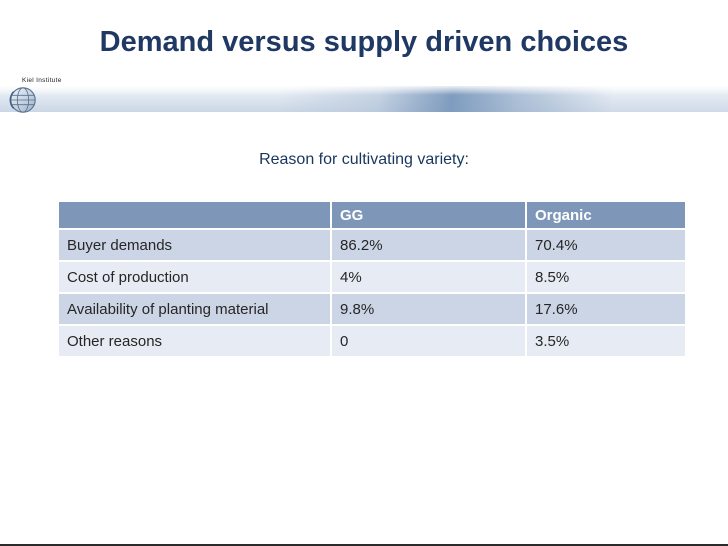  What do you see at coordinates (428, 277) in the screenshot?
I see `cell-gg-value: 4%` at bounding box center [428, 277].